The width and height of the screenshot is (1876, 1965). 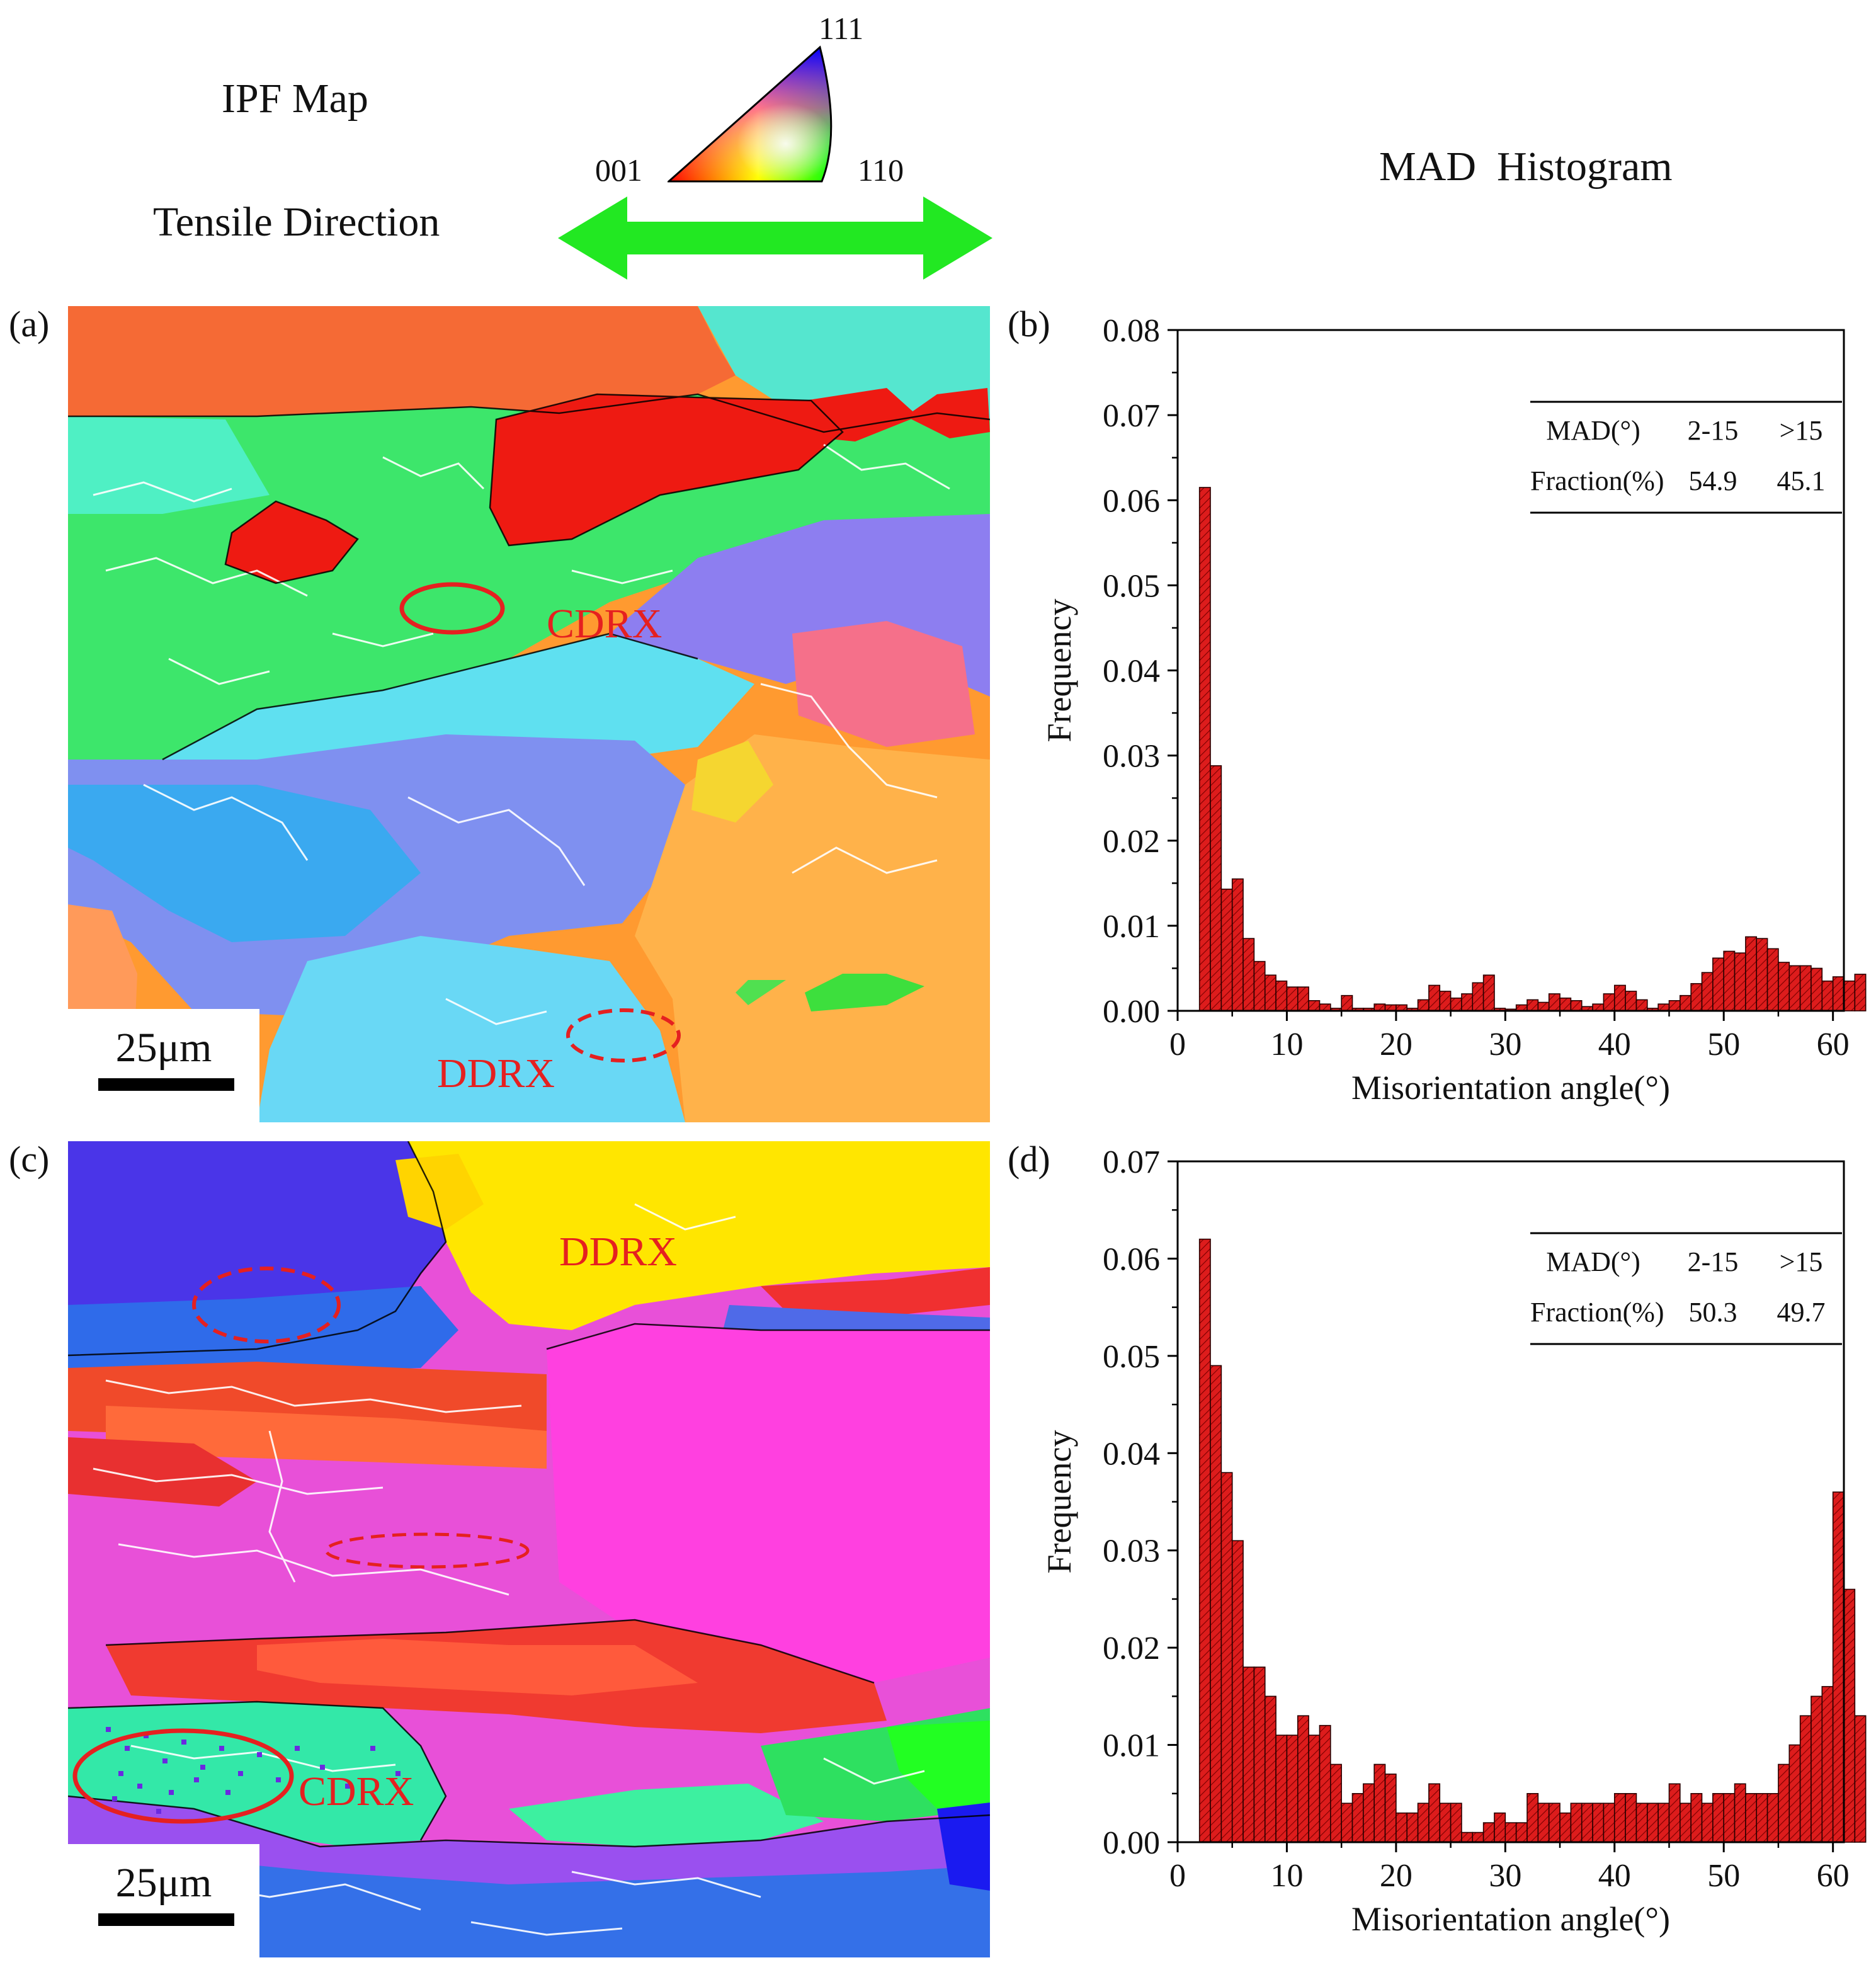 I want to click on table-header-cell: 2-15, so click(x=1713, y=430).